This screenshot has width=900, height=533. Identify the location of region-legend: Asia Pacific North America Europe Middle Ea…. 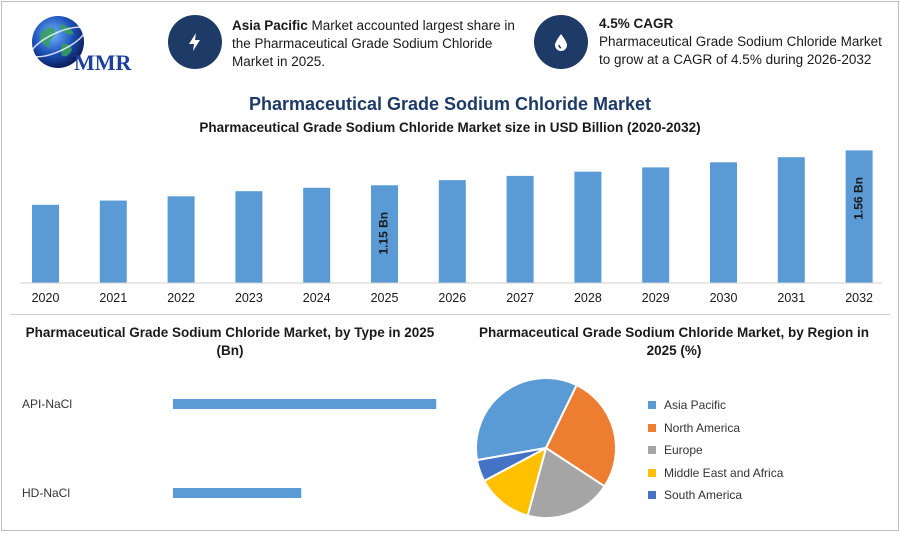
(715, 450).